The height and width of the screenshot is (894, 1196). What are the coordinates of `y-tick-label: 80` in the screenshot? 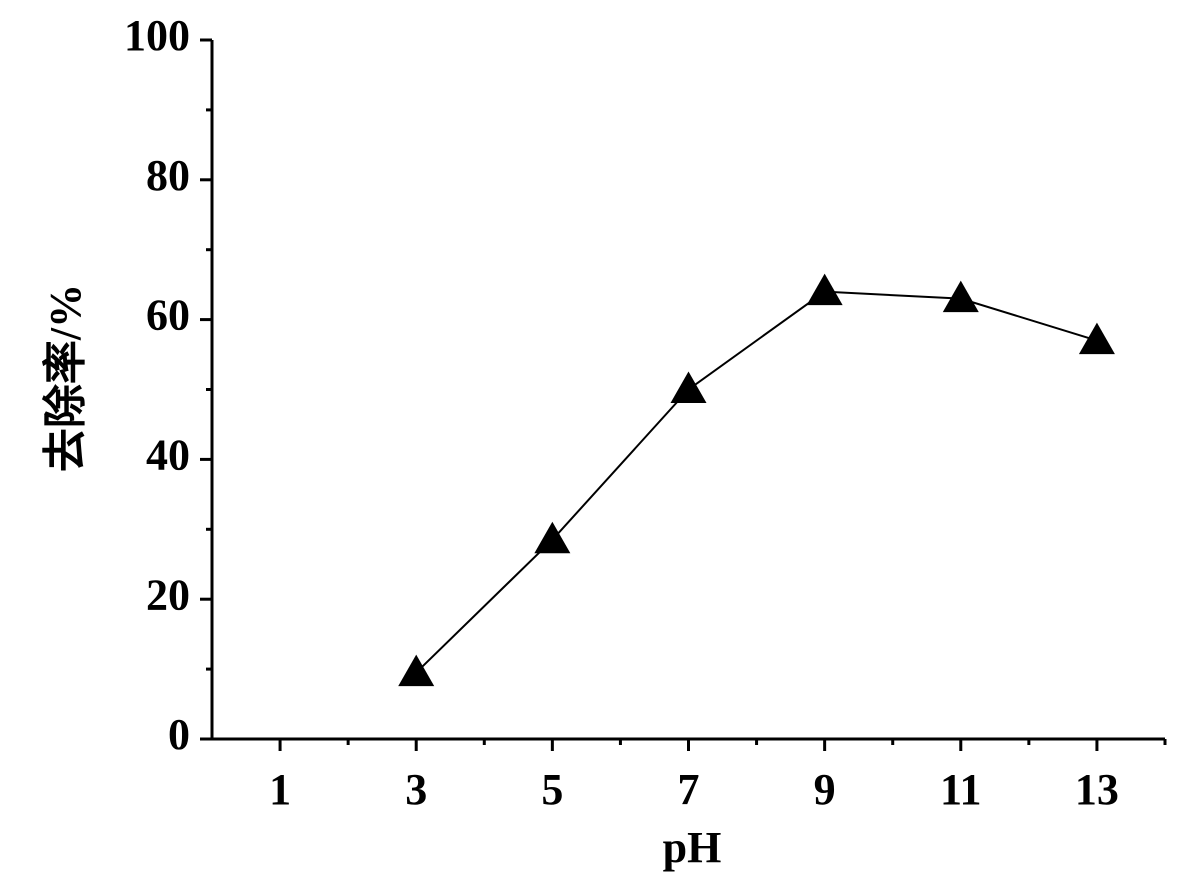 It's located at (168, 175).